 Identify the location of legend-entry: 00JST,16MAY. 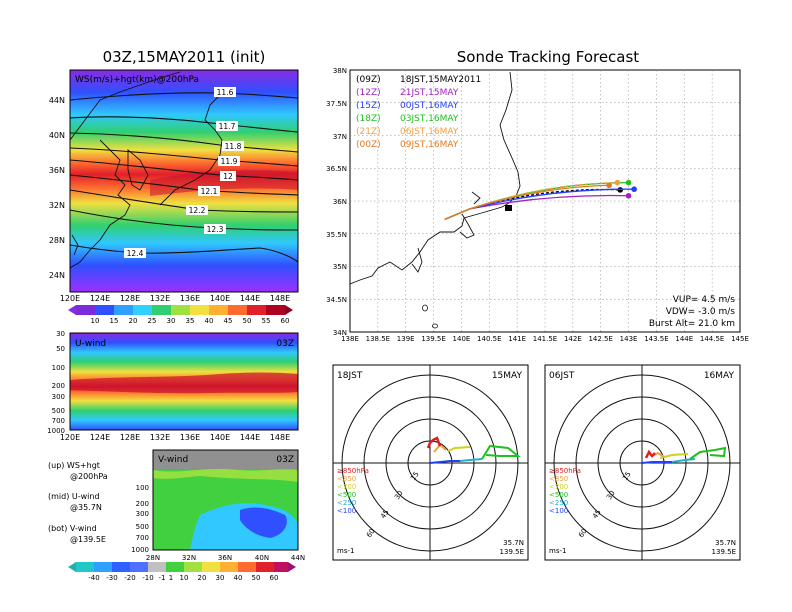
(429, 106).